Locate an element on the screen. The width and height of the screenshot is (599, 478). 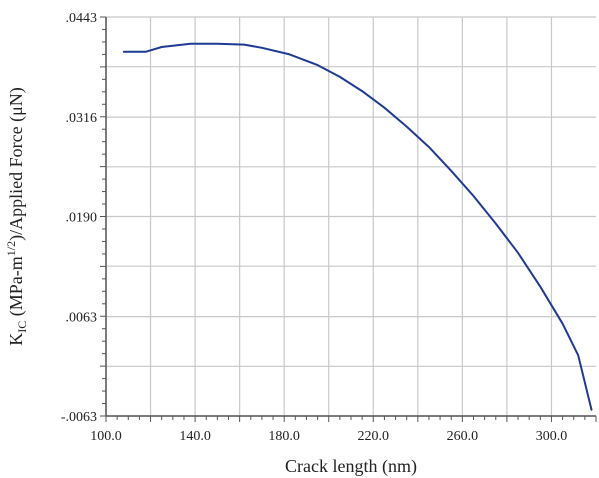
x-tick-label: 180.0 is located at coordinates (284, 436).